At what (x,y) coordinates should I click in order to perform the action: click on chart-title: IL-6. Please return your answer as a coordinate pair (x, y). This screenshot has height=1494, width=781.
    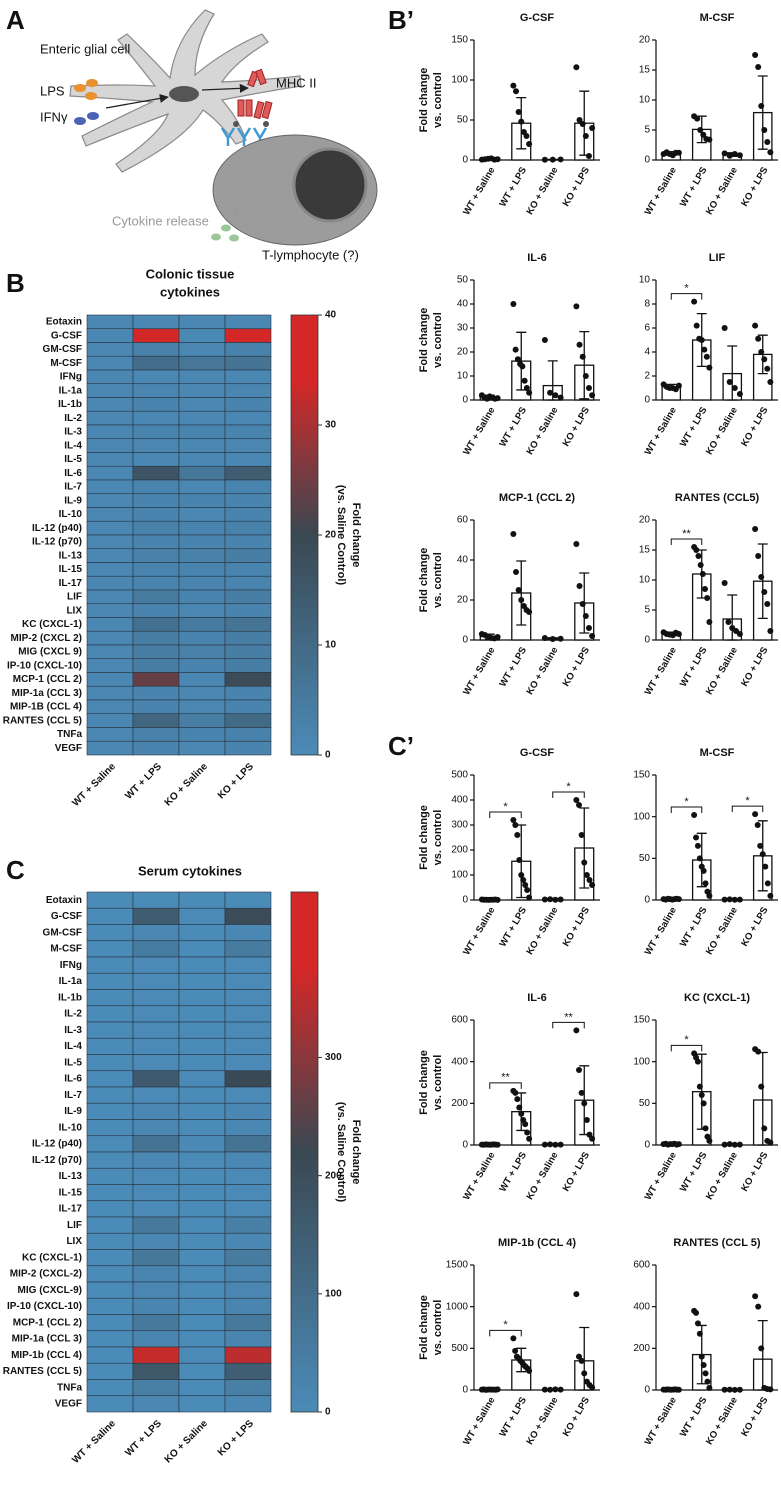
    Looking at the image, I should click on (537, 258).